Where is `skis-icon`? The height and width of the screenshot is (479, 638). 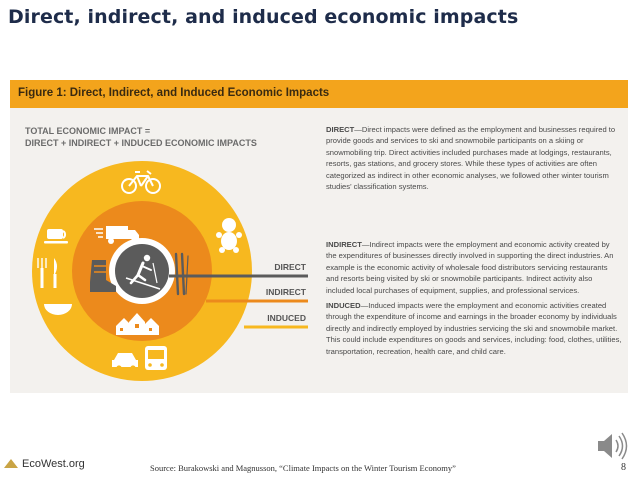 skis-icon is located at coordinates (181, 274).